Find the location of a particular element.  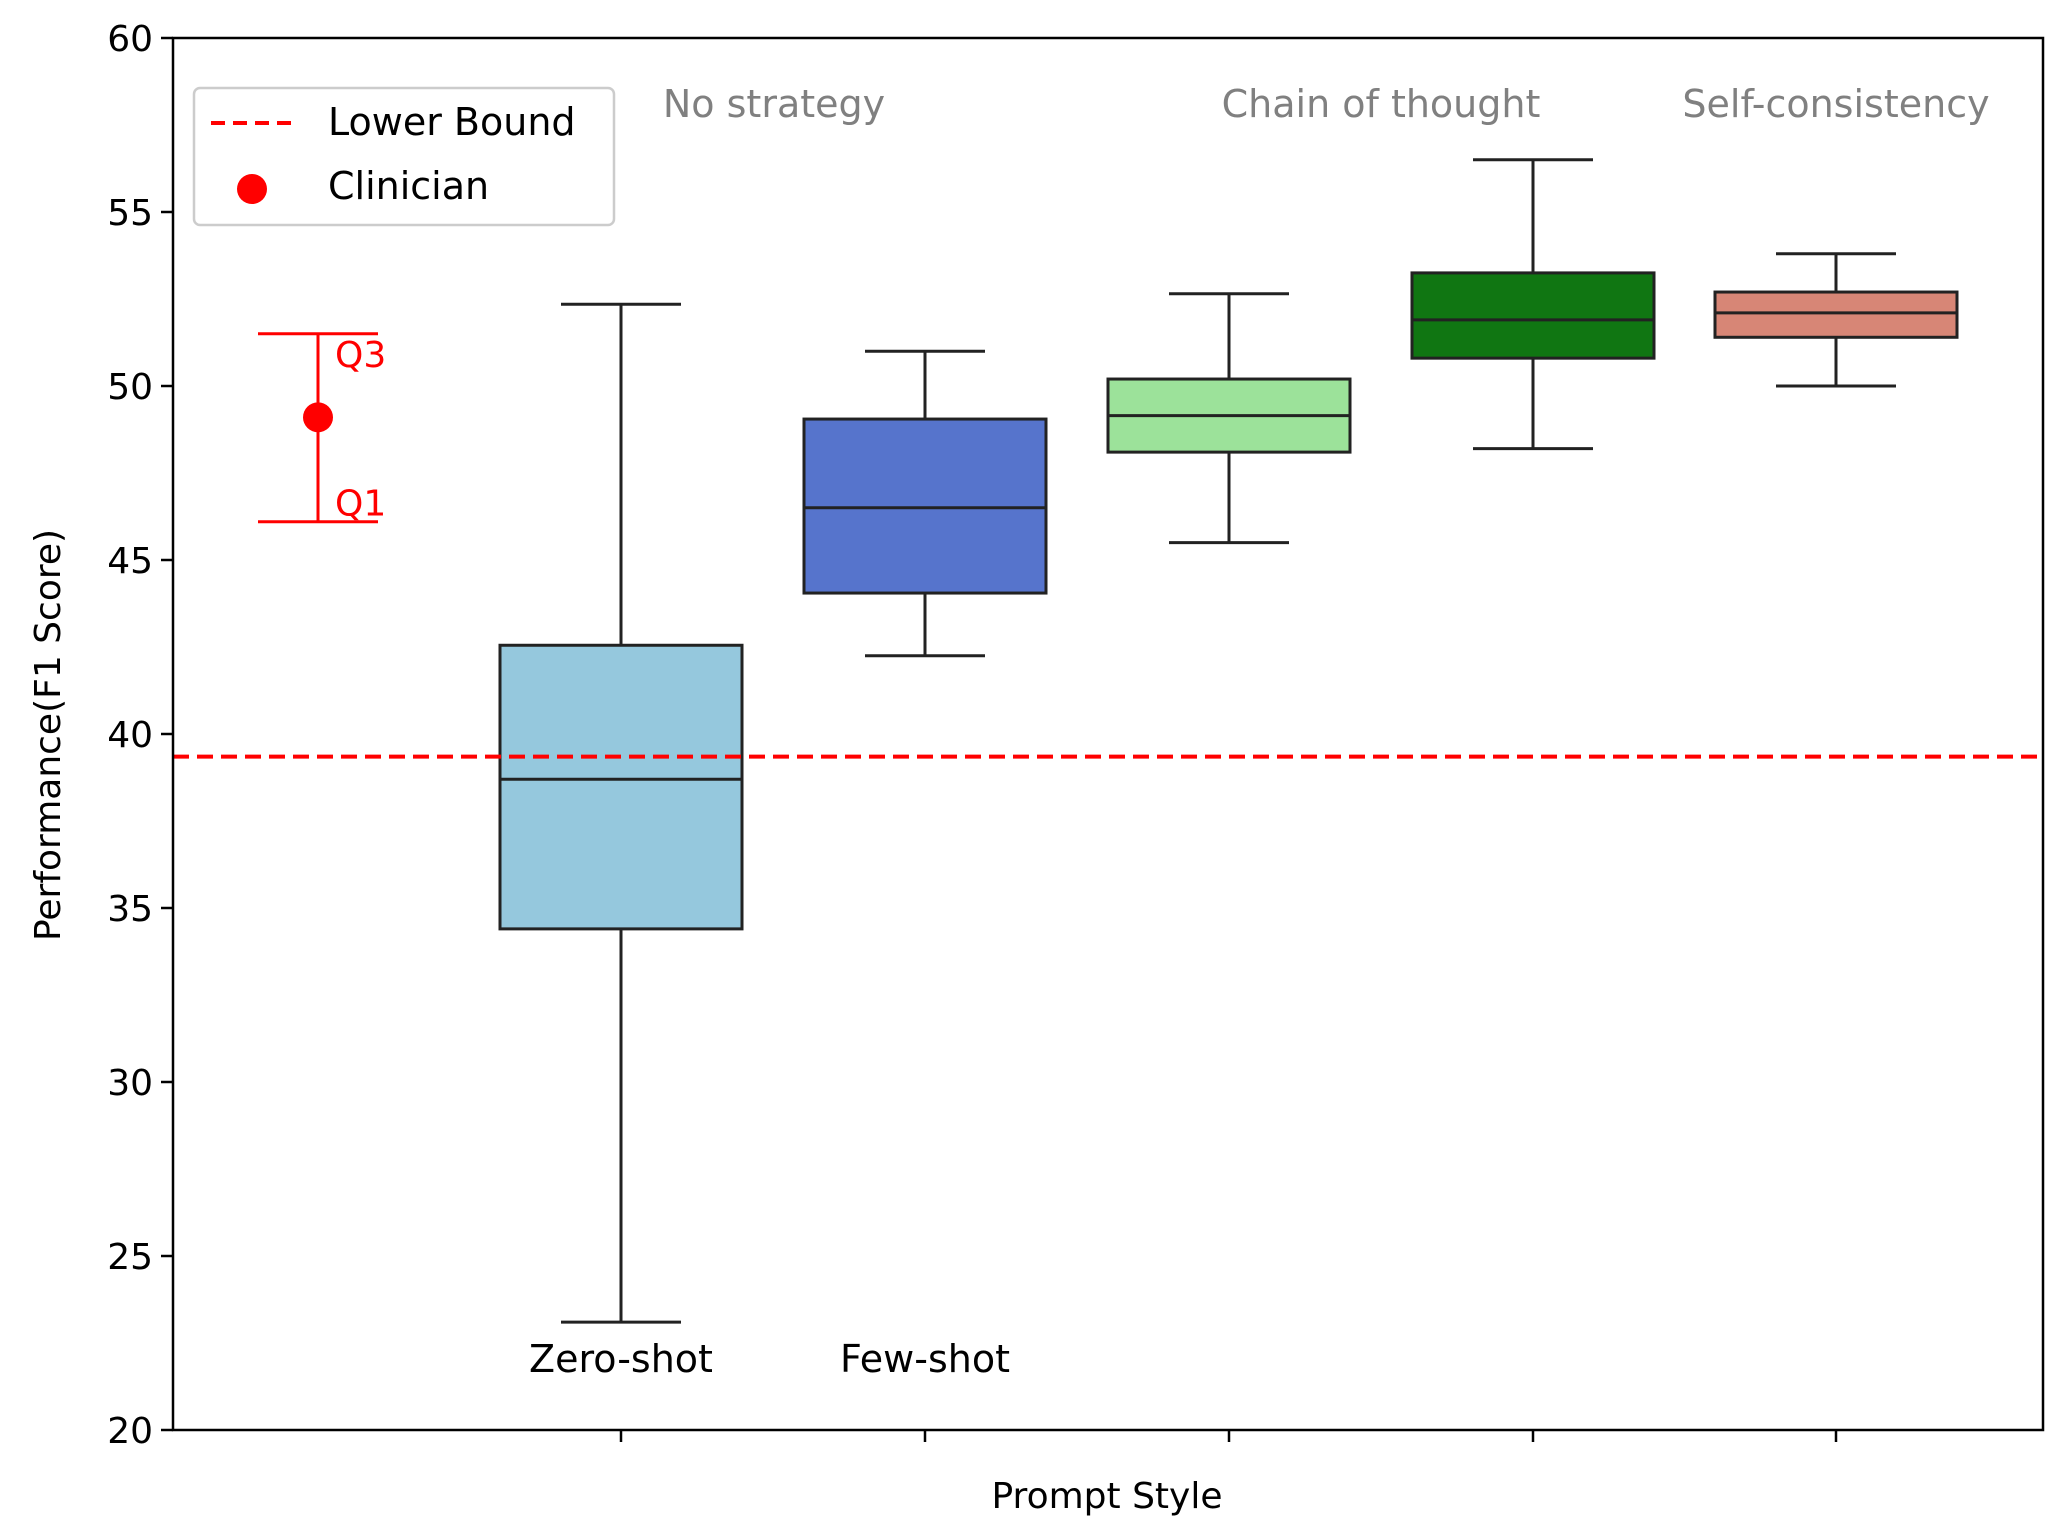

y-tick-label: 35 is located at coordinates (130, 909).